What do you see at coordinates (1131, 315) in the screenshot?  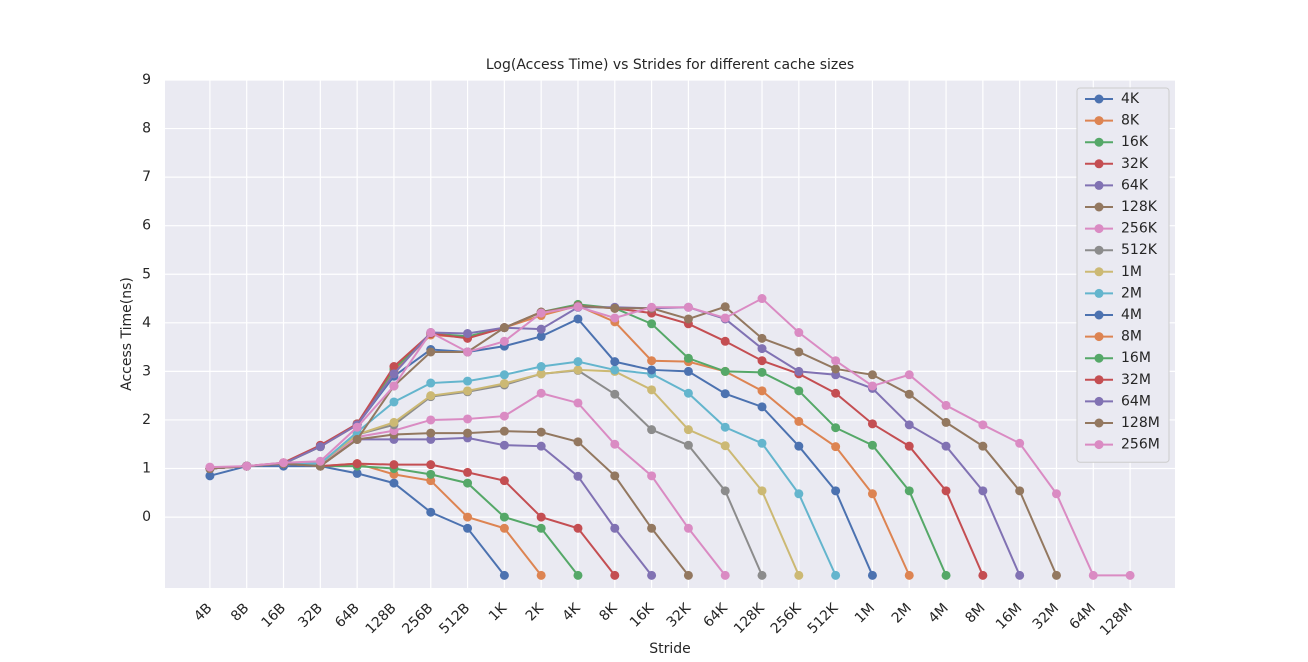 I see `legend-label: 4M` at bounding box center [1131, 315].